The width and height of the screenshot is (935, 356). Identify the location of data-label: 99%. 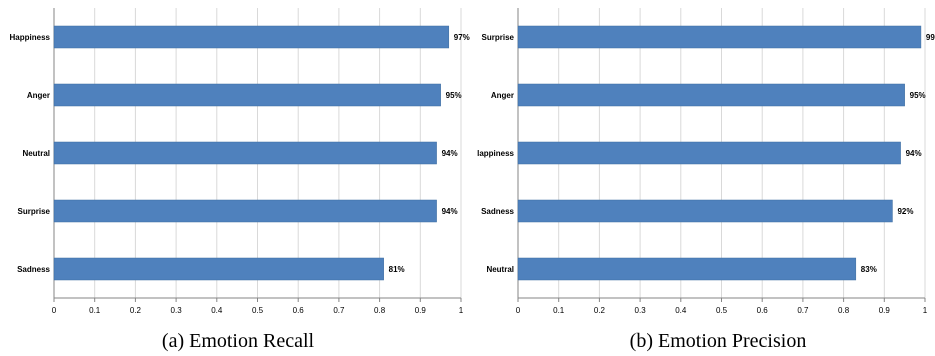
(930, 37).